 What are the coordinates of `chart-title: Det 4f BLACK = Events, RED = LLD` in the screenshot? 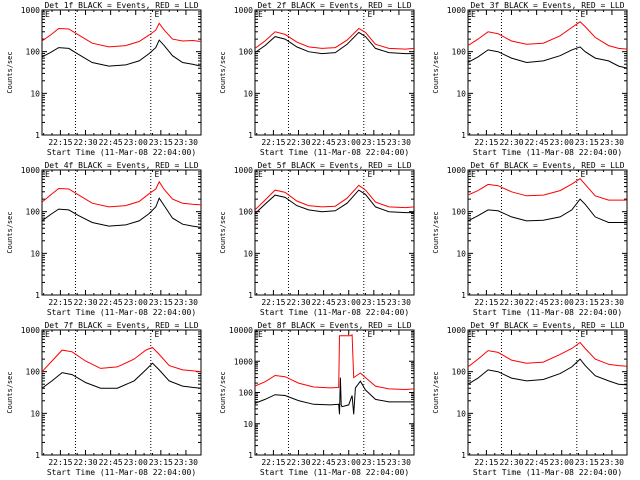 It's located at (121, 165).